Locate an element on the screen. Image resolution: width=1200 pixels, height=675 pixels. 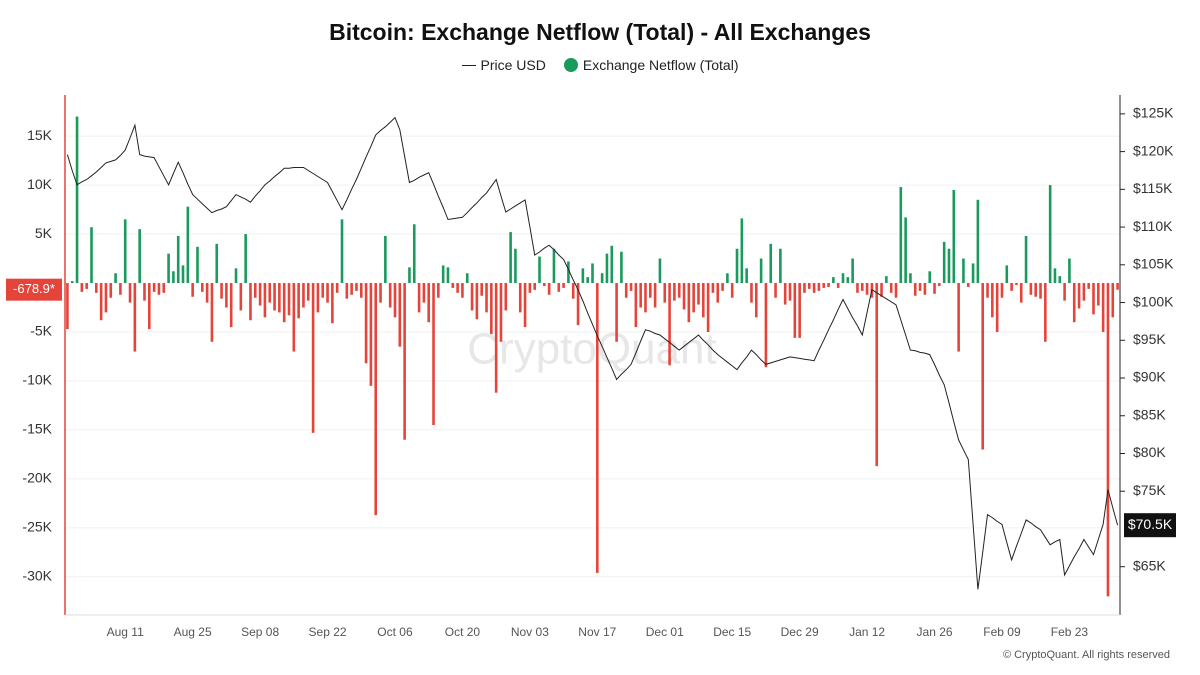
x-tick-label: Feb 09 is located at coordinates (1002, 632).